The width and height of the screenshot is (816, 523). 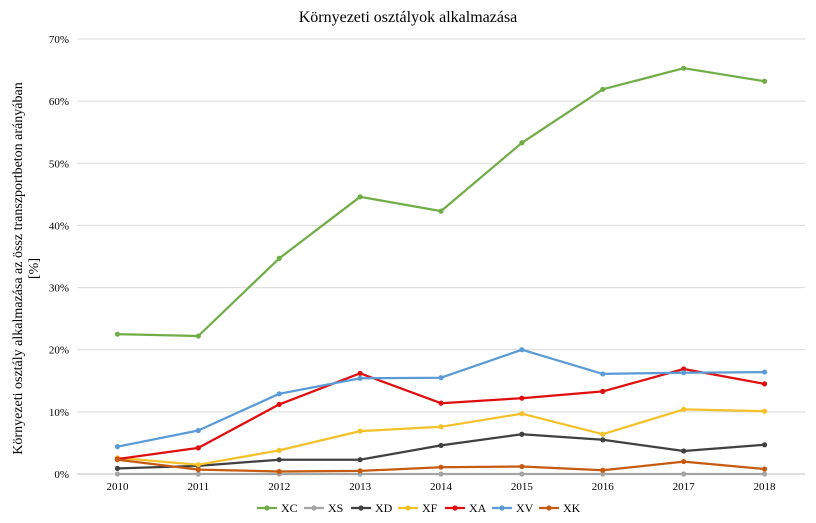 I want to click on y-tick-label: 10%, so click(x=59, y=413).